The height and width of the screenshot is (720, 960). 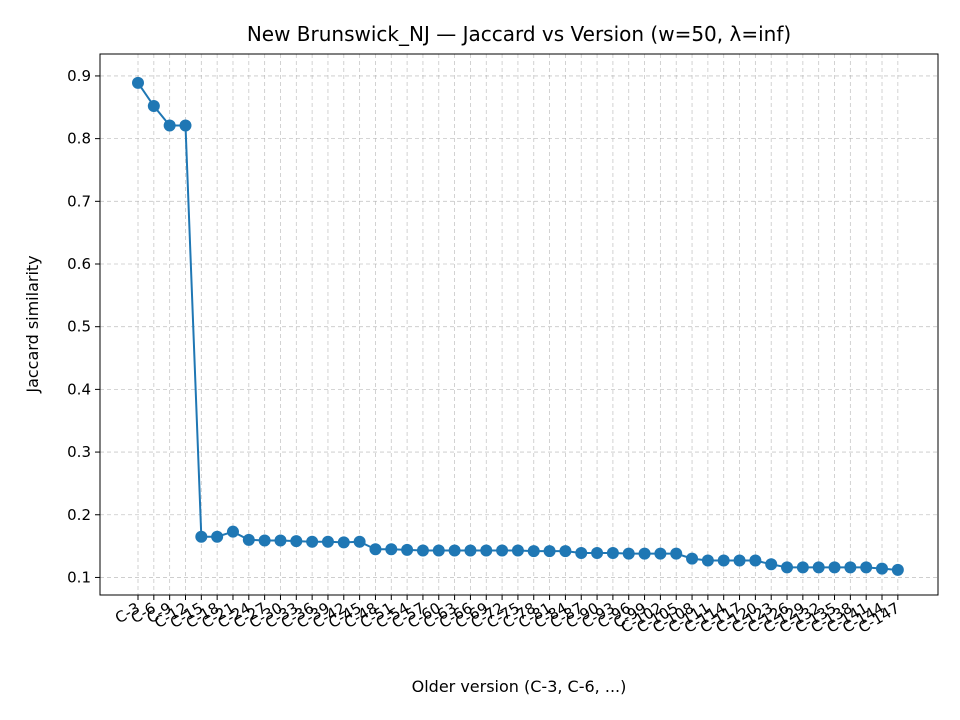 What do you see at coordinates (79, 264) in the screenshot?
I see `y-tick-label: 0.6` at bounding box center [79, 264].